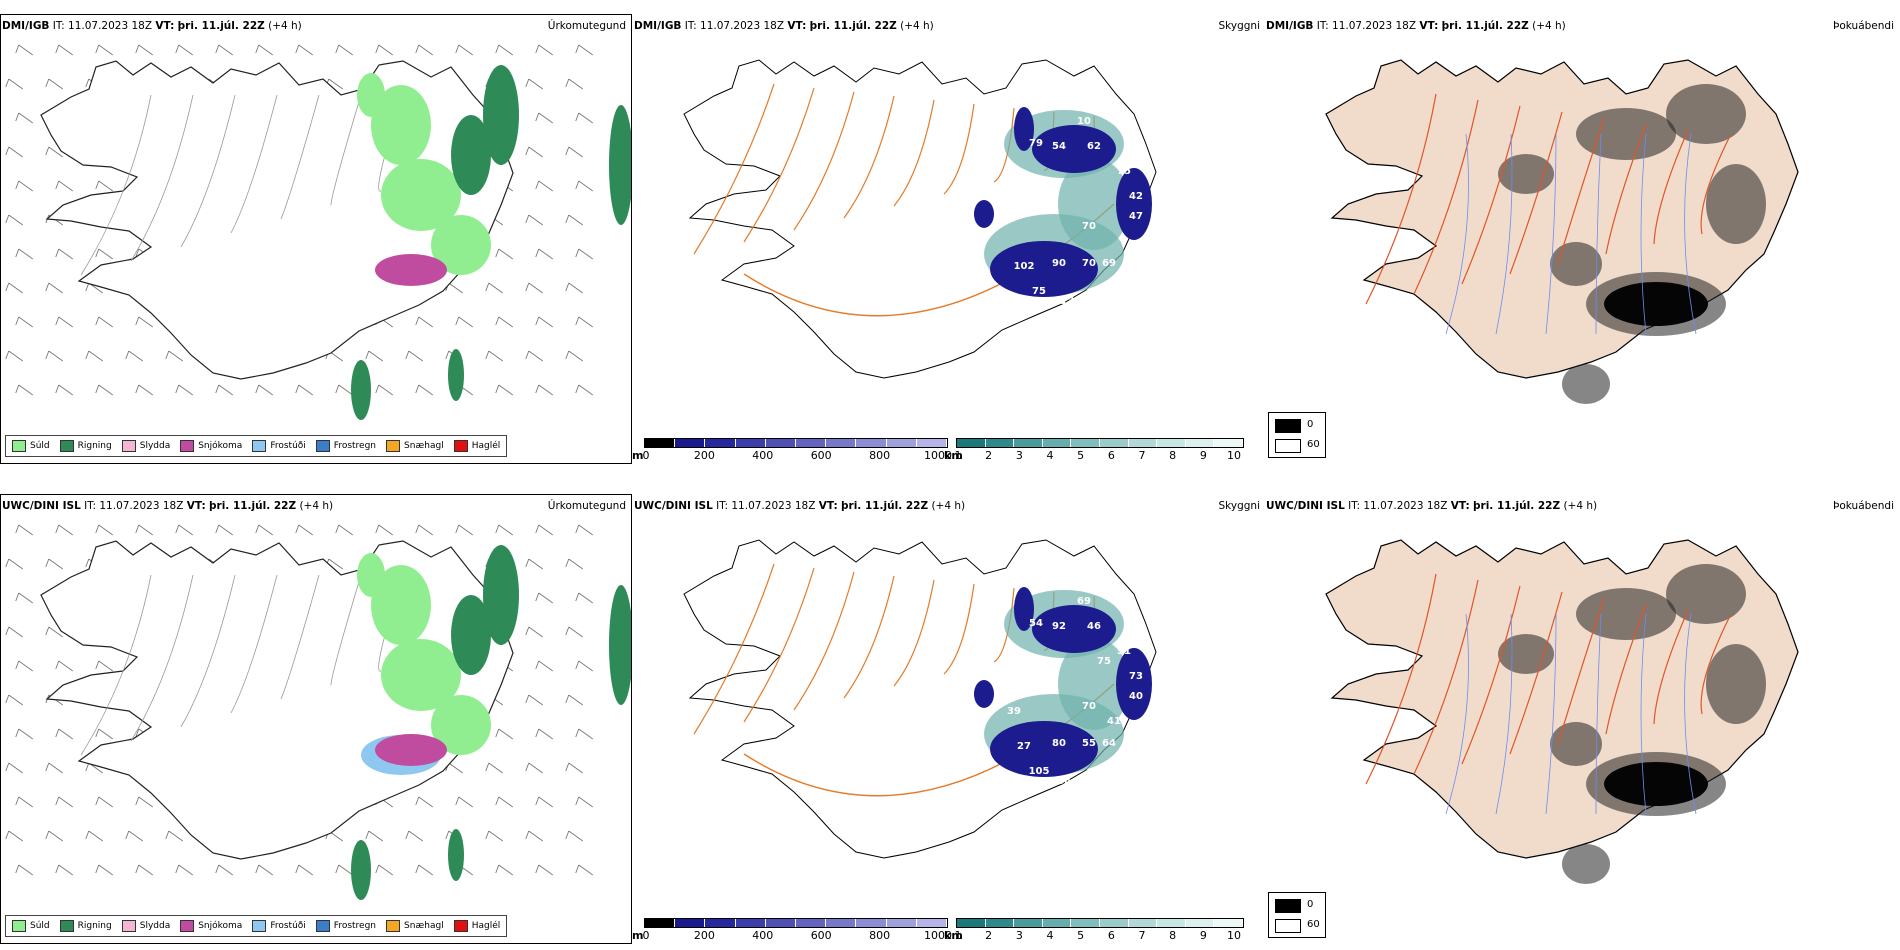 This screenshot has height=950, width=1900. I want to click on colorbar-tick: 800, so click(880, 935).